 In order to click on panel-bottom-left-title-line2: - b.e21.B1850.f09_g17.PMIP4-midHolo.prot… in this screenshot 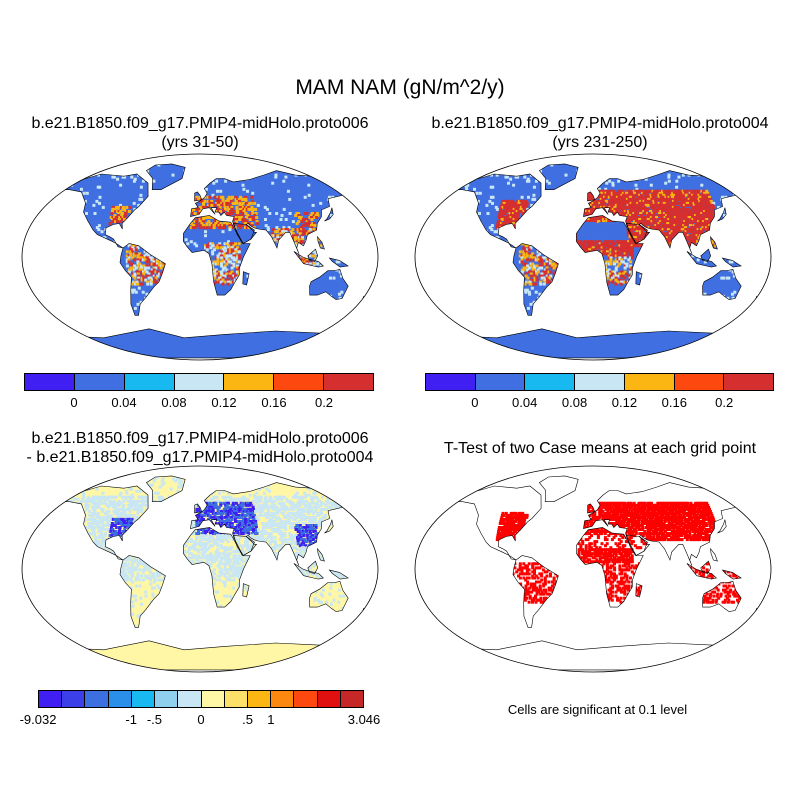, I will do `click(200, 457)`.